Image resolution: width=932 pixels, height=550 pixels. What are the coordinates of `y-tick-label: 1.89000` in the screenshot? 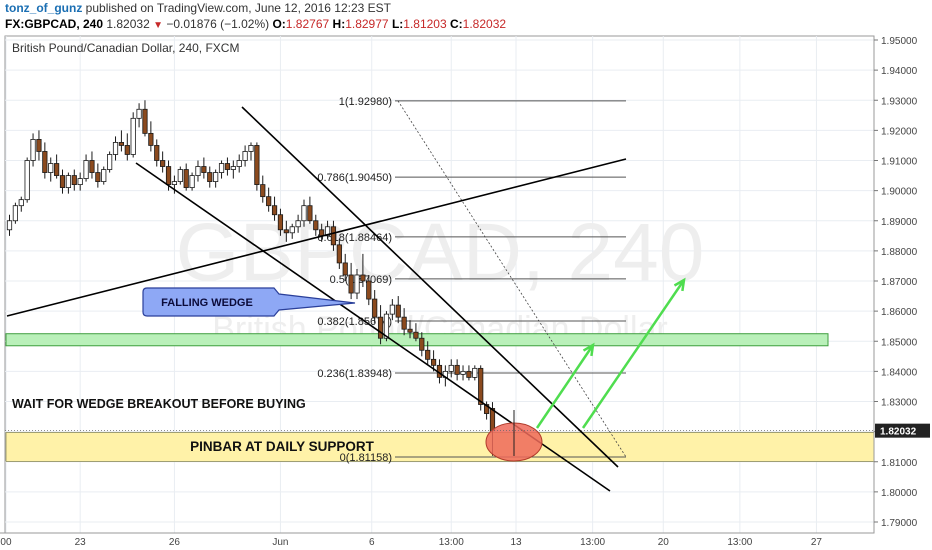 It's located at (899, 222).